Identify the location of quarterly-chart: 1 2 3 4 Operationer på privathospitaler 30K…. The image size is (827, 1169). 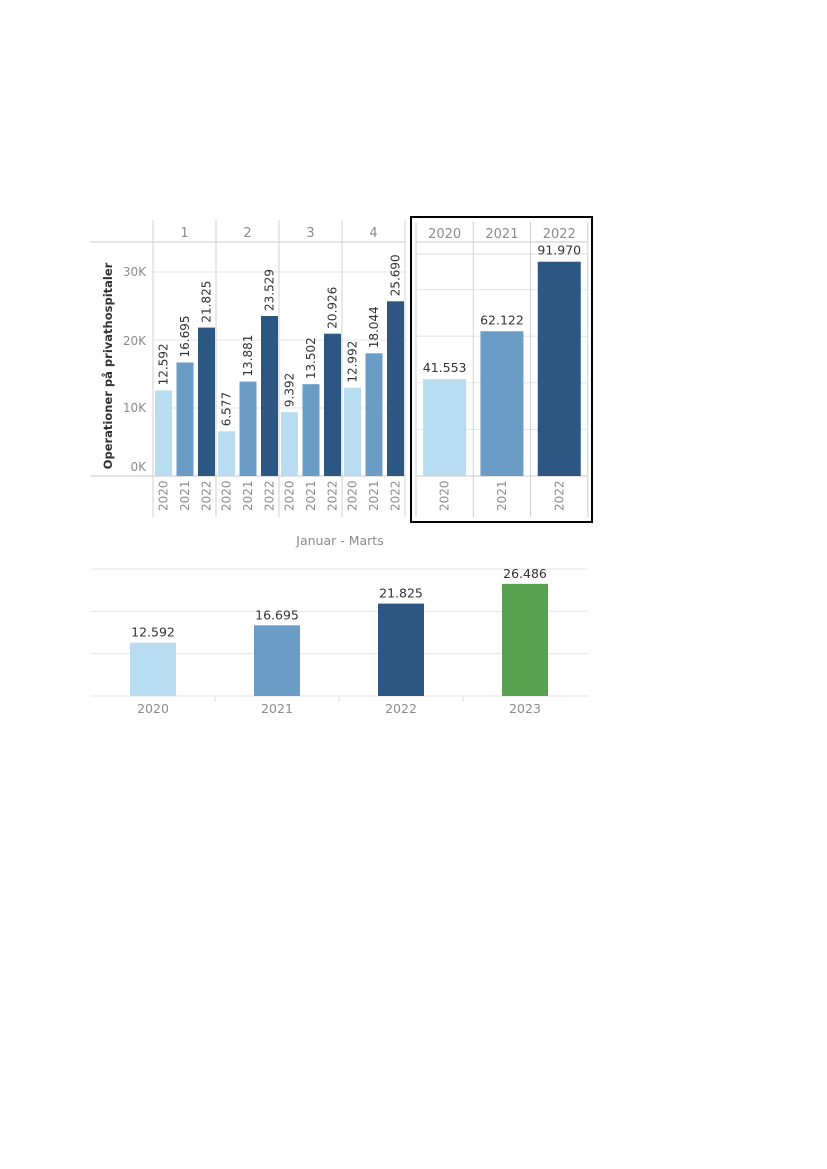
(248, 368).